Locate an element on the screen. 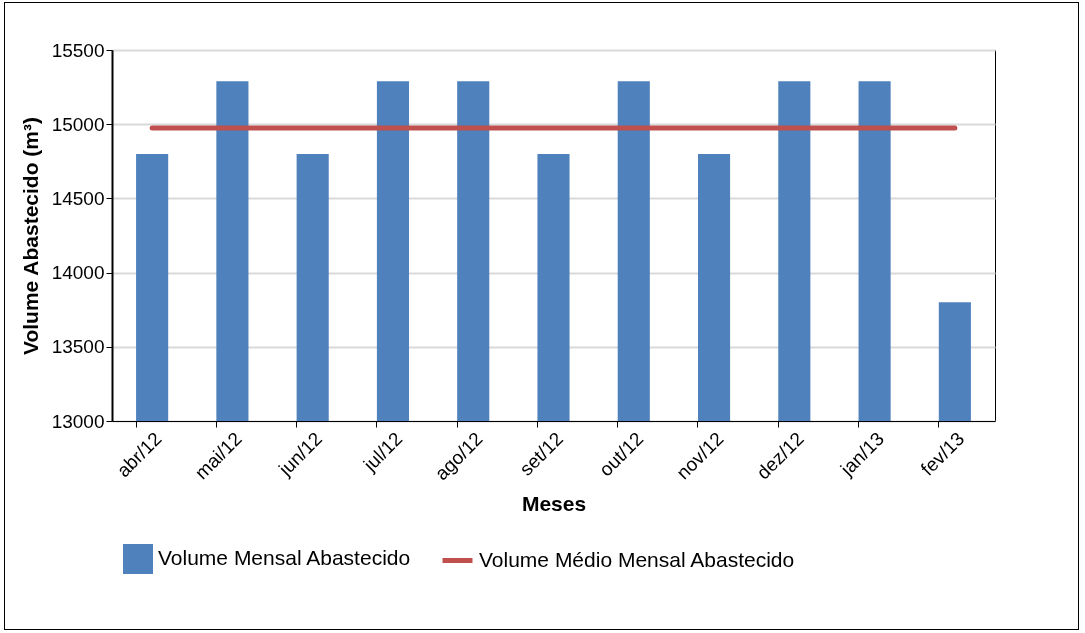  y-tick-label: 14000 is located at coordinates (78, 273).